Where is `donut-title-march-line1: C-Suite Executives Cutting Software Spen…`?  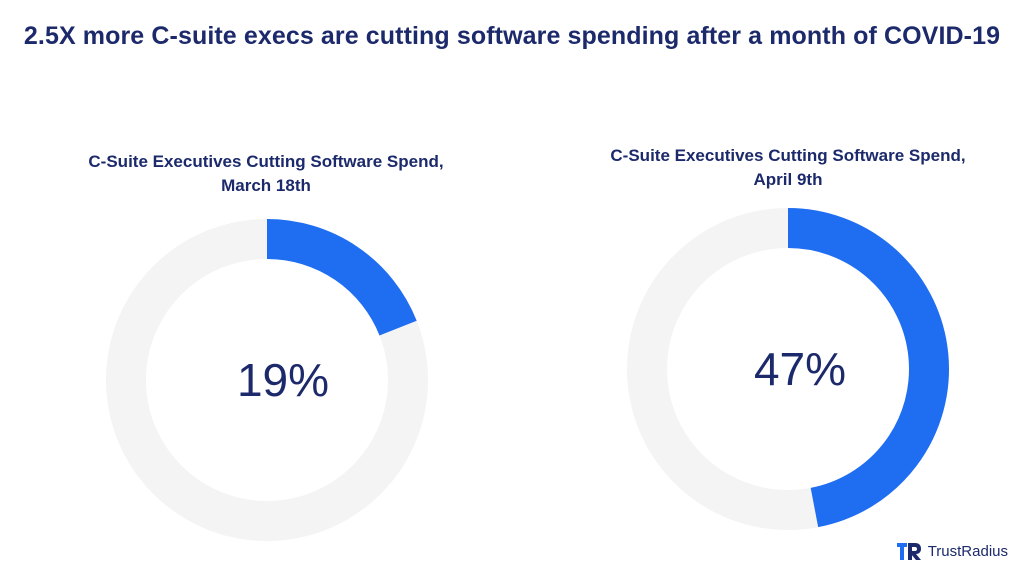
donut-title-march-line1: C-Suite Executives Cutting Software Spen… is located at coordinates (266, 161).